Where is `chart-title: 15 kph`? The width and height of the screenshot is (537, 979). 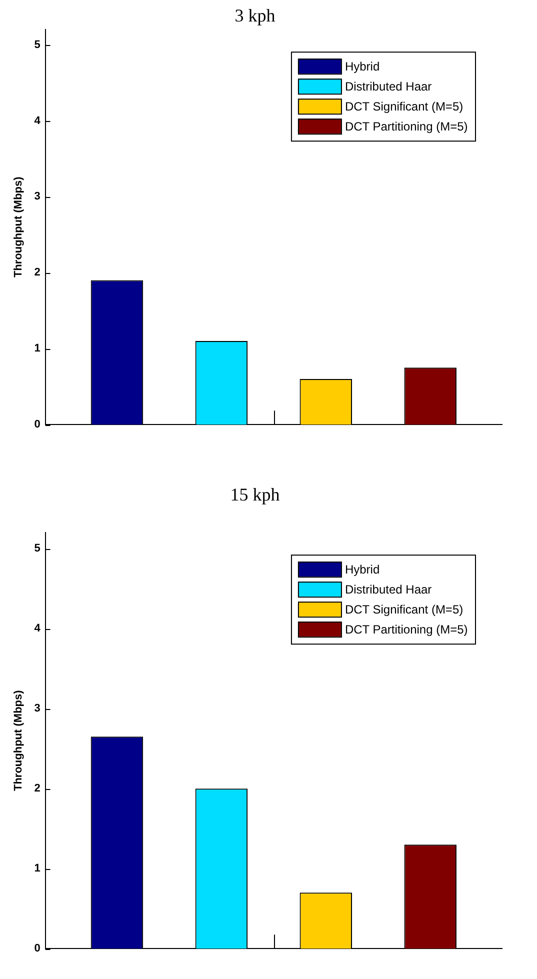 chart-title: 15 kph is located at coordinates (255, 494).